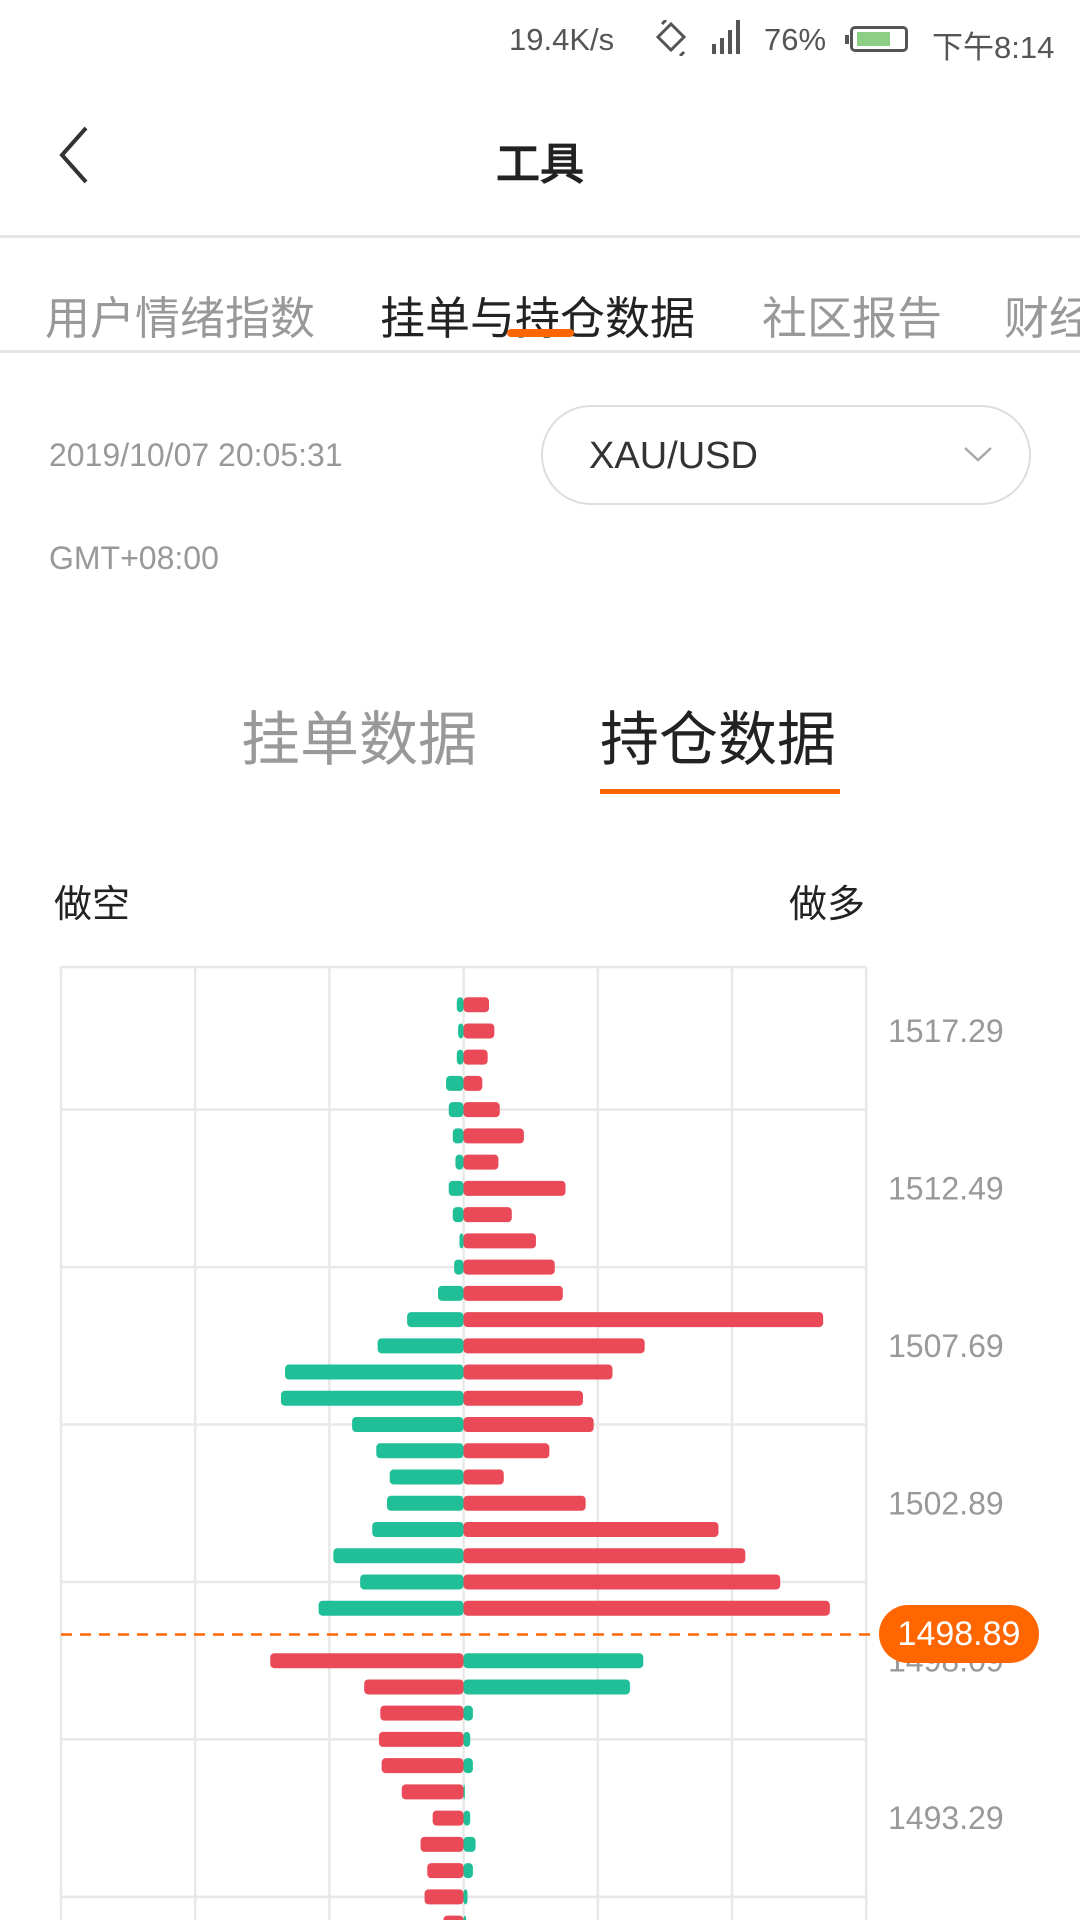 This screenshot has width=1080, height=1920. I want to click on current-price-badge: 1498.89, so click(959, 1634).